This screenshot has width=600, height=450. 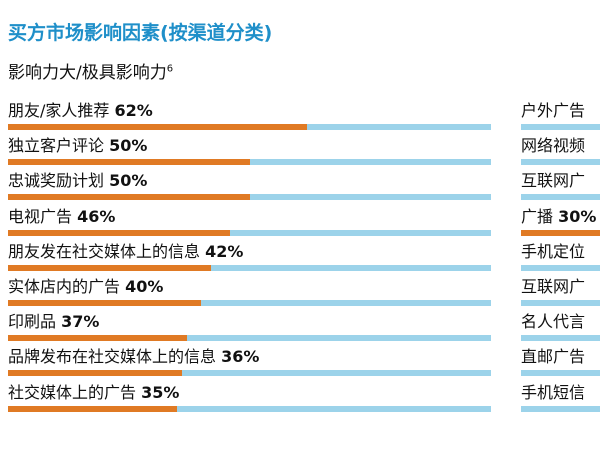 I want to click on bar-label: 品牌发布在社交媒体上的信息 36%, so click(x=133, y=357).